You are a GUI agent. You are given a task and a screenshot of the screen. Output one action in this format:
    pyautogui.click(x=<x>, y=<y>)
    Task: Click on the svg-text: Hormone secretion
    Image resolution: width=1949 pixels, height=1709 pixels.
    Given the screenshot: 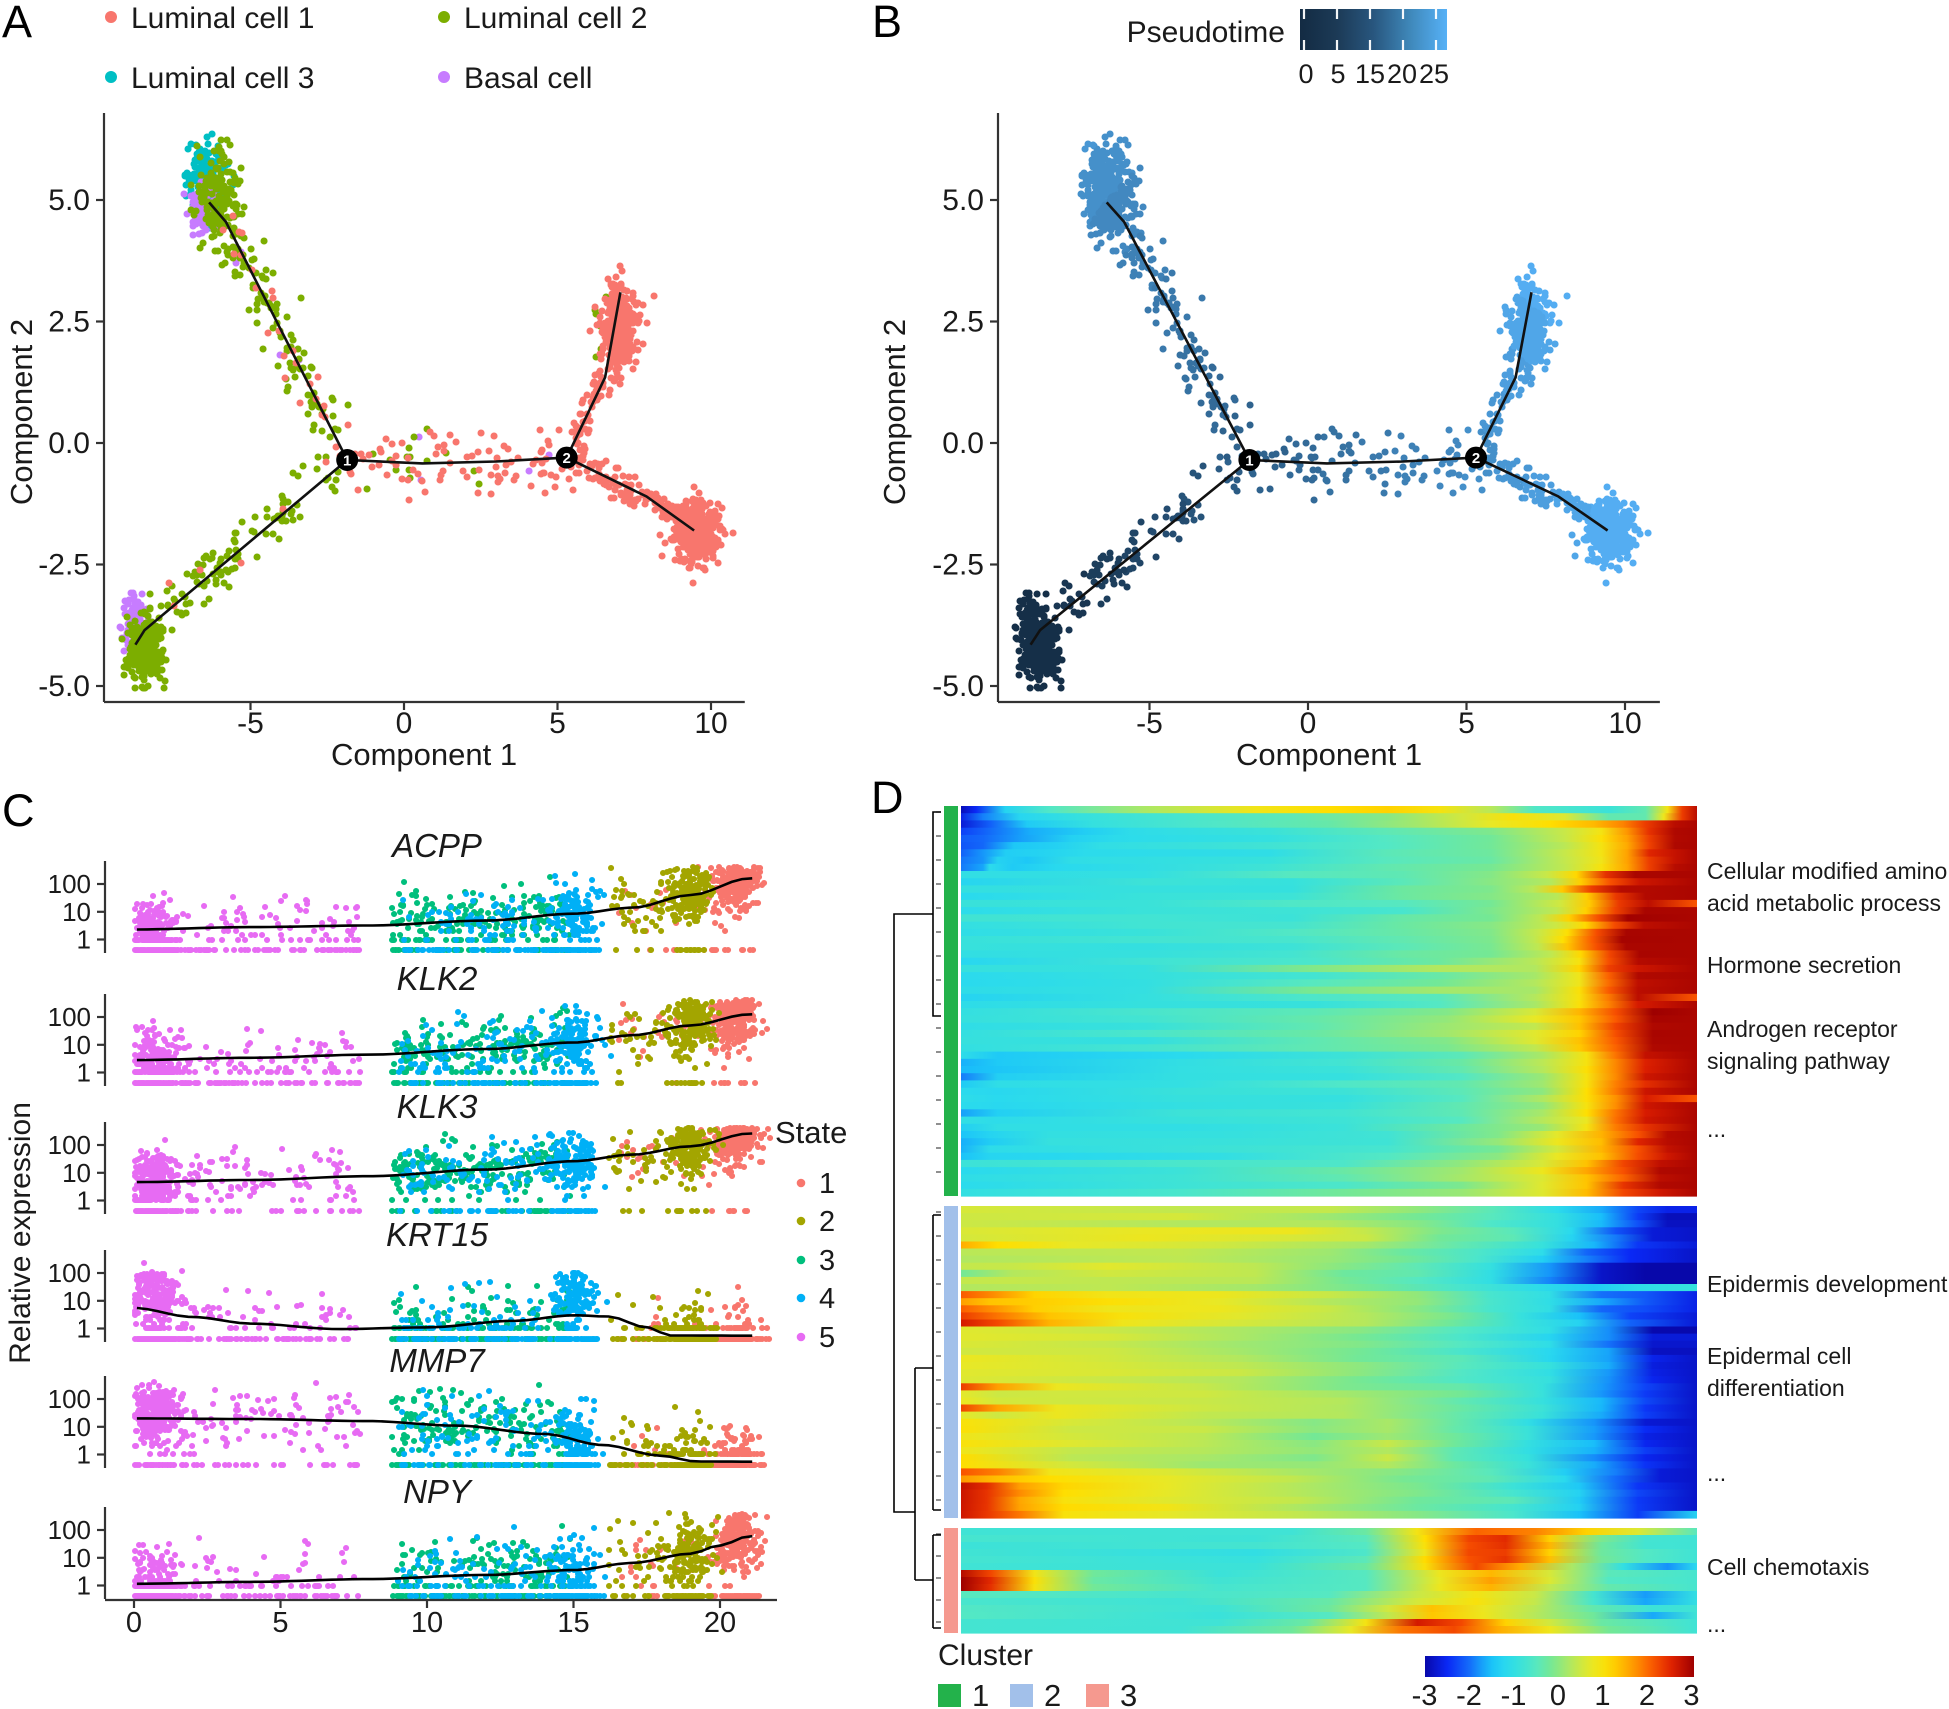 What is the action you would take?
    pyautogui.click(x=1804, y=965)
    